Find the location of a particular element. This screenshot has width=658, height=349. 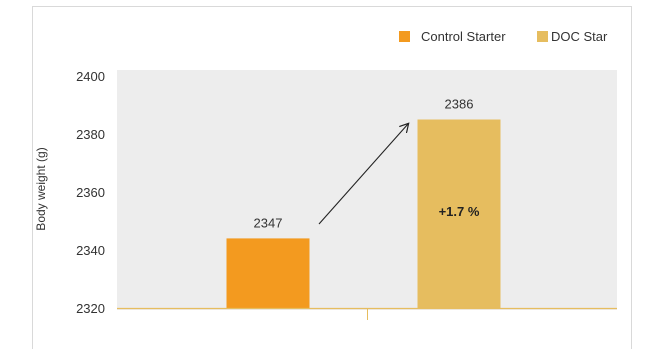

data-label-control-starter: 2347 is located at coordinates (268, 222).